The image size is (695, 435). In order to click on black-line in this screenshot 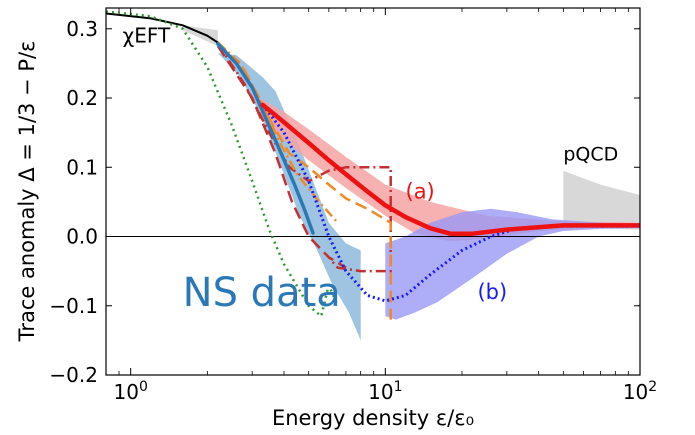, I will do `click(162, 28)`.